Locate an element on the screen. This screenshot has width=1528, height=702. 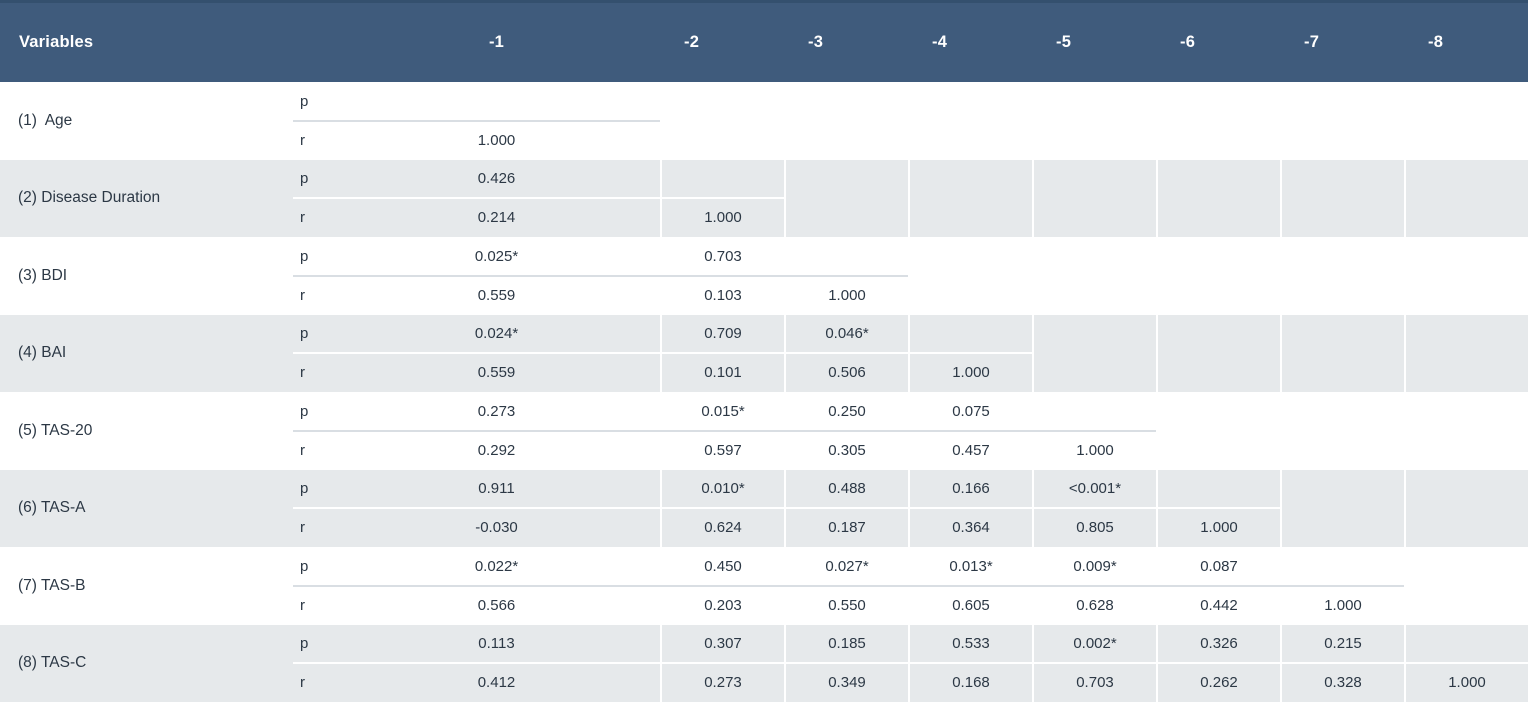
cell-r-col3: 0.349 is located at coordinates (846, 682).